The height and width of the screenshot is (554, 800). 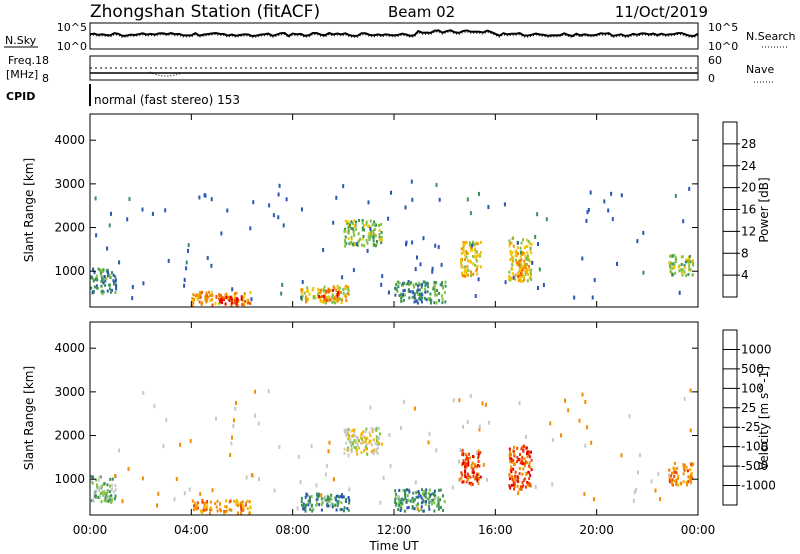 I want to click on velocity-colorbar-ticklabel: -500, so click(x=754, y=466).